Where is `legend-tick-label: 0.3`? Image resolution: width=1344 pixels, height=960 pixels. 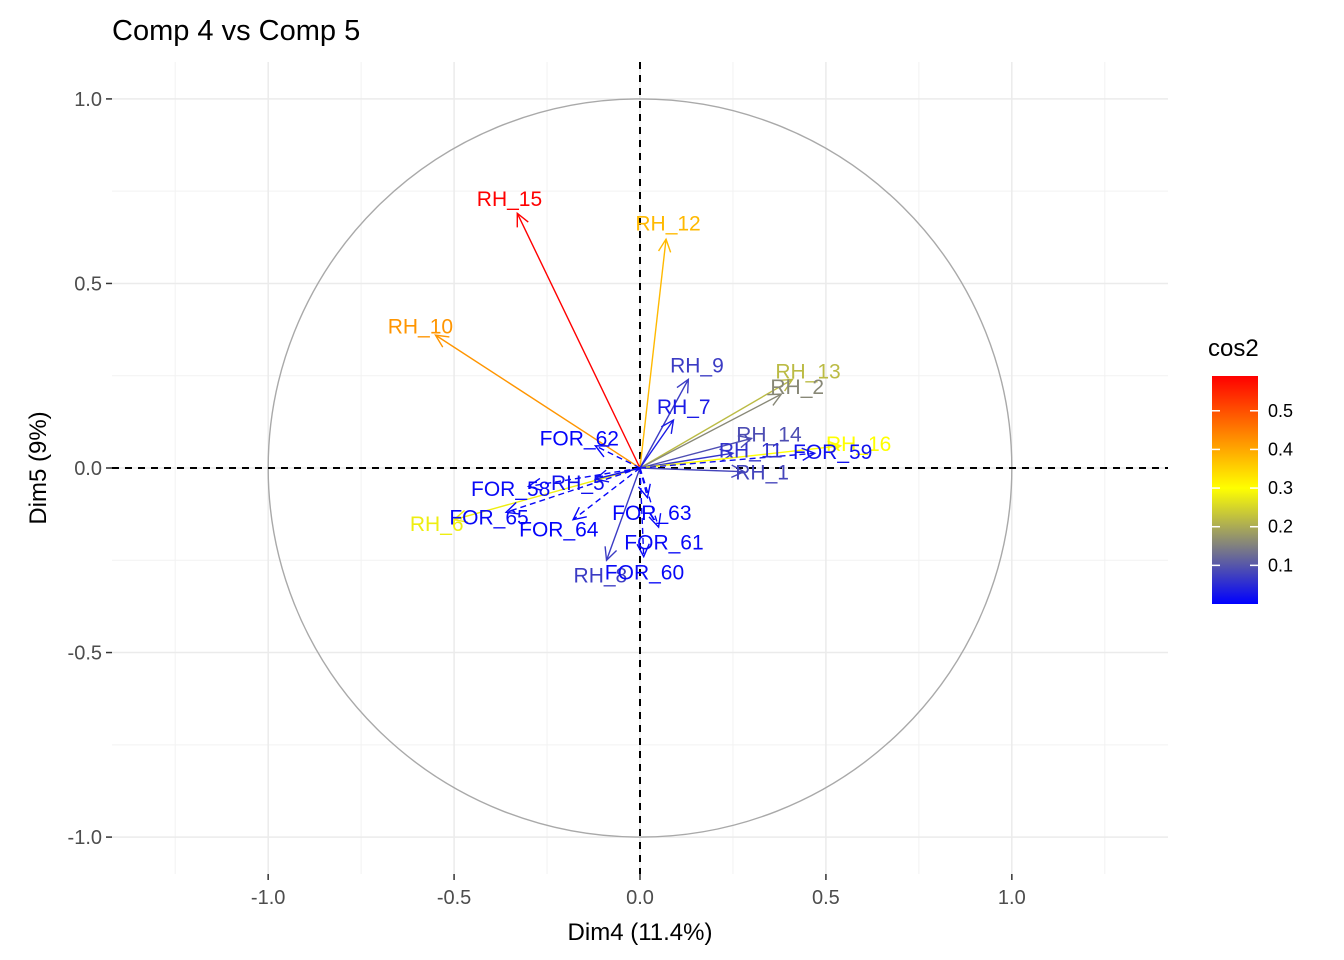 legend-tick-label: 0.3 is located at coordinates (1280, 488).